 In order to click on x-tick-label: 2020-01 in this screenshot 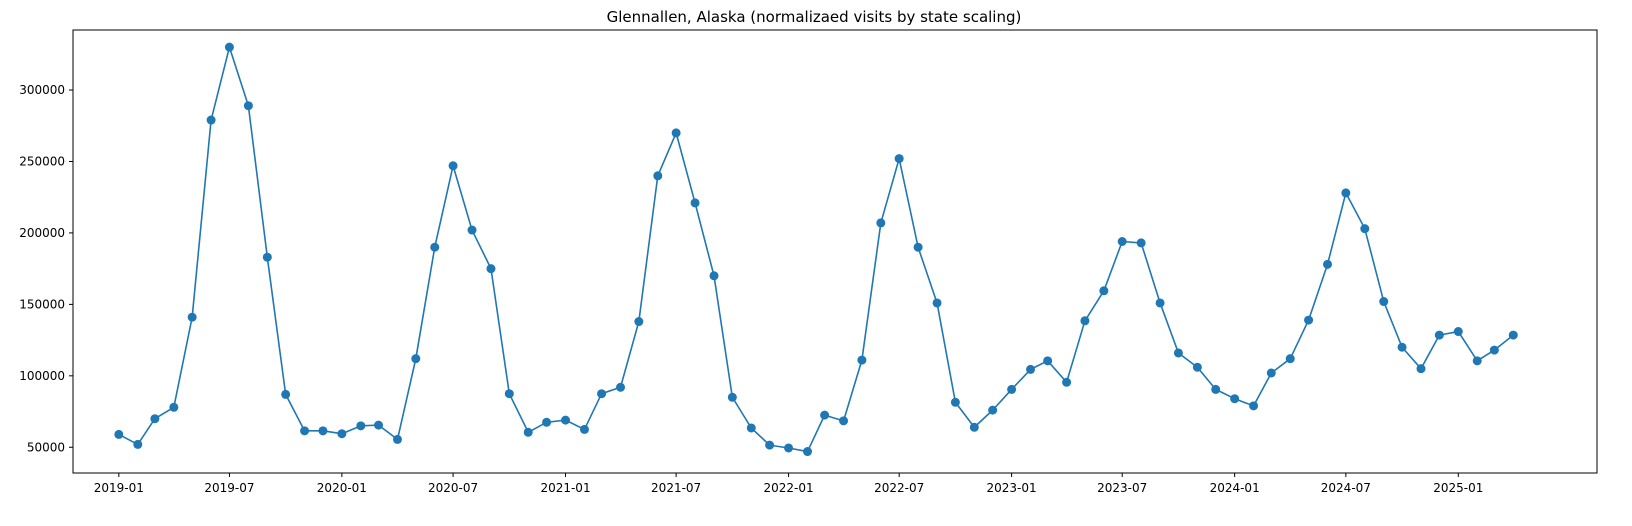, I will do `click(342, 488)`.